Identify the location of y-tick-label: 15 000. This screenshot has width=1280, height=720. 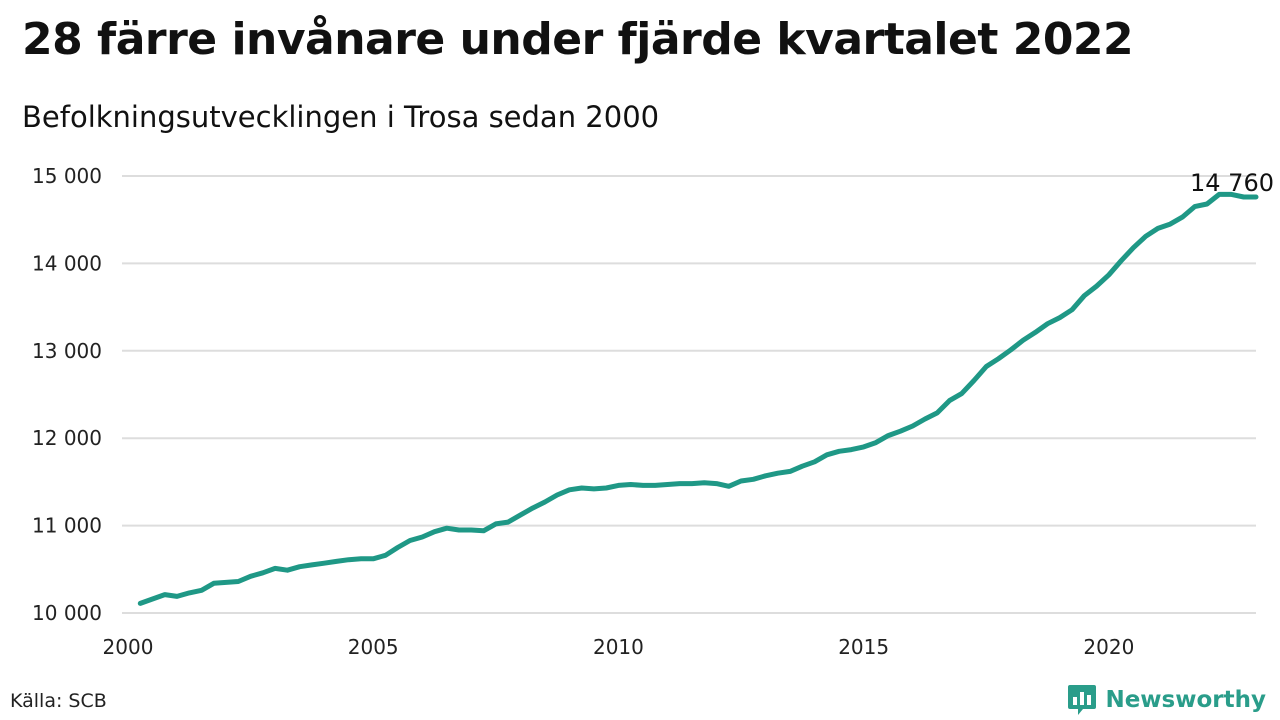
(67, 176).